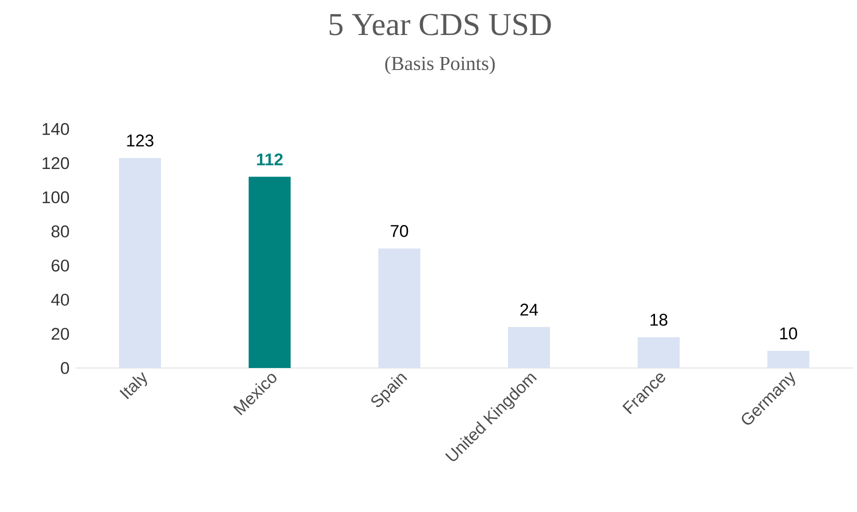 The image size is (857, 512). I want to click on y-tick-label: 140, so click(55, 129).